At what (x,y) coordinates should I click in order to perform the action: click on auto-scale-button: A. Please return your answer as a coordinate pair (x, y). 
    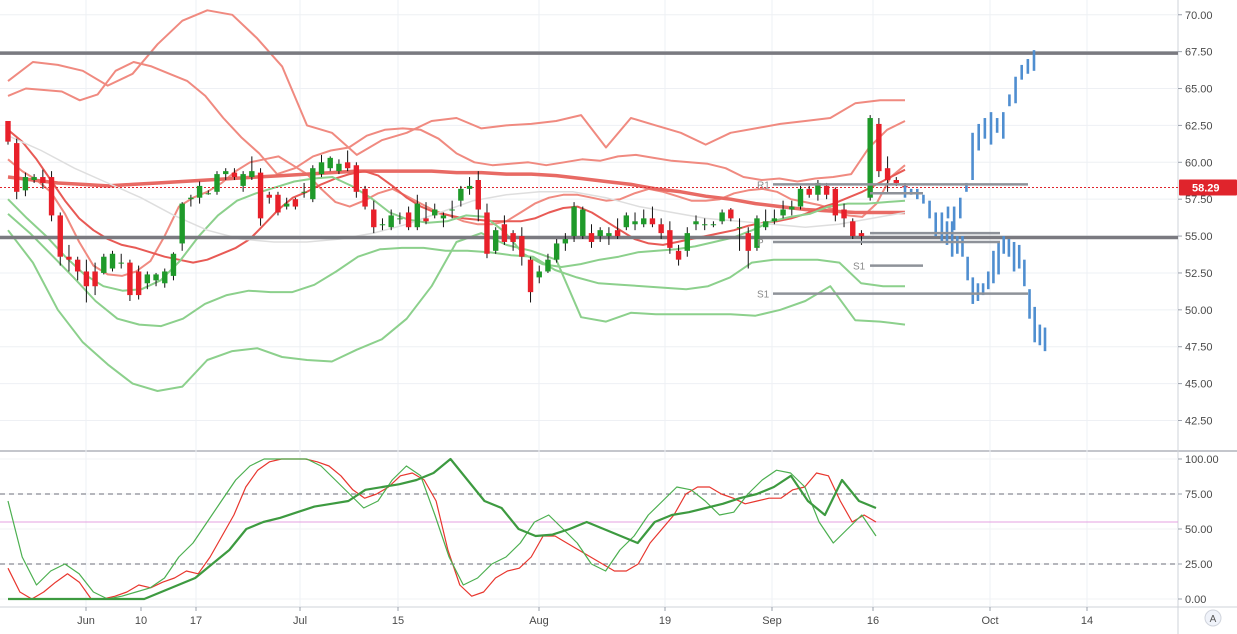
    Looking at the image, I should click on (1213, 618).